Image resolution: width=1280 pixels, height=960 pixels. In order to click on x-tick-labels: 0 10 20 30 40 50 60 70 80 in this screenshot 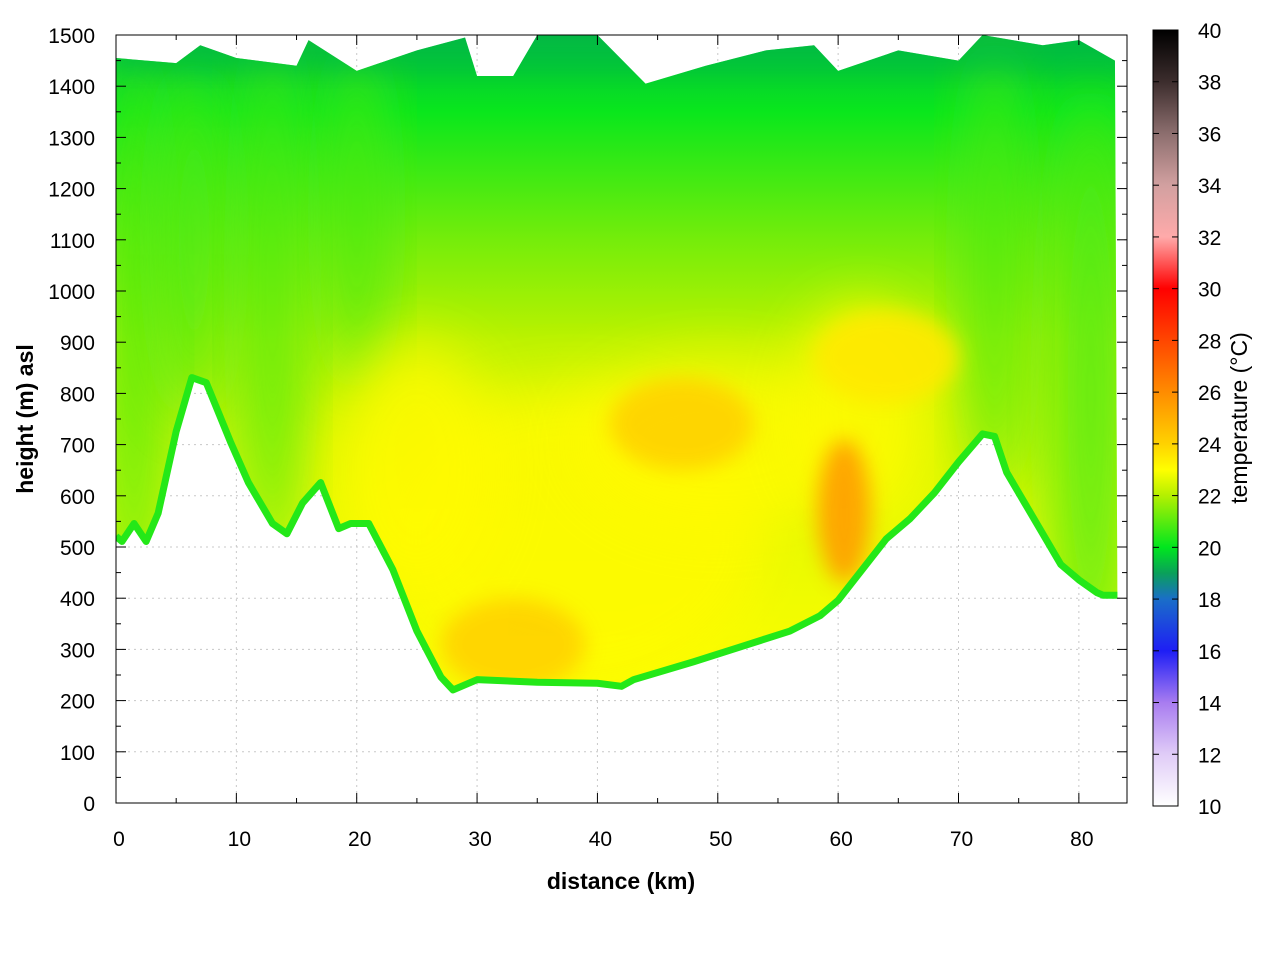, I will do `click(603, 839)`.